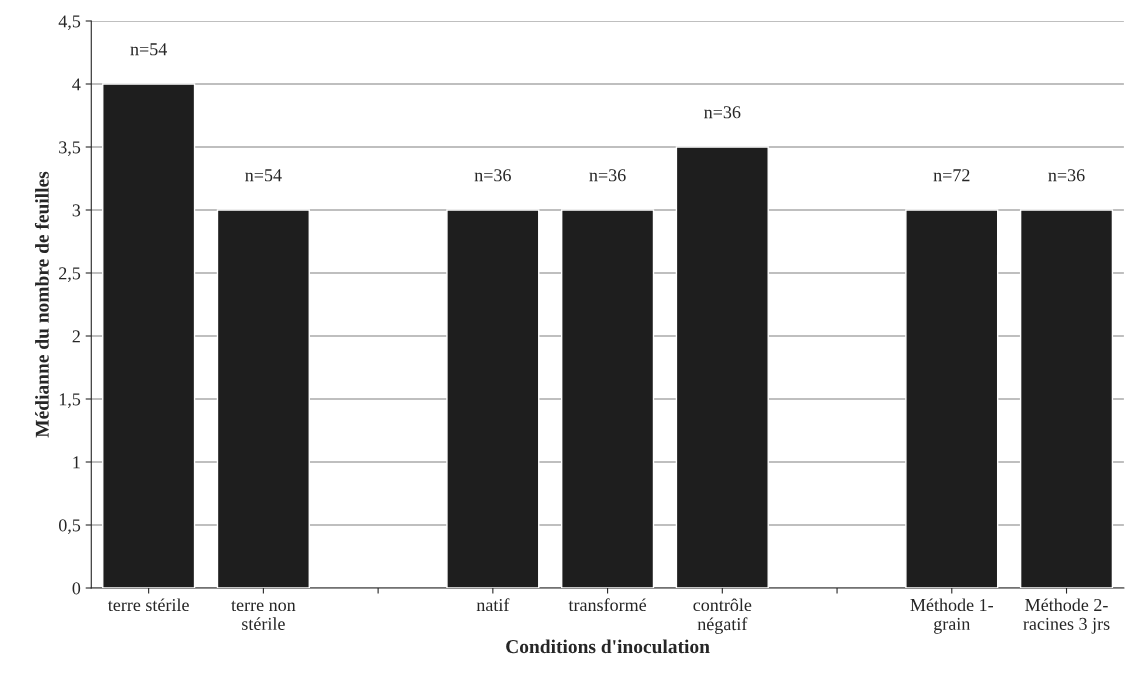 The width and height of the screenshot is (1141, 700). What do you see at coordinates (76, 462) in the screenshot?
I see `y-tick-label: 1` at bounding box center [76, 462].